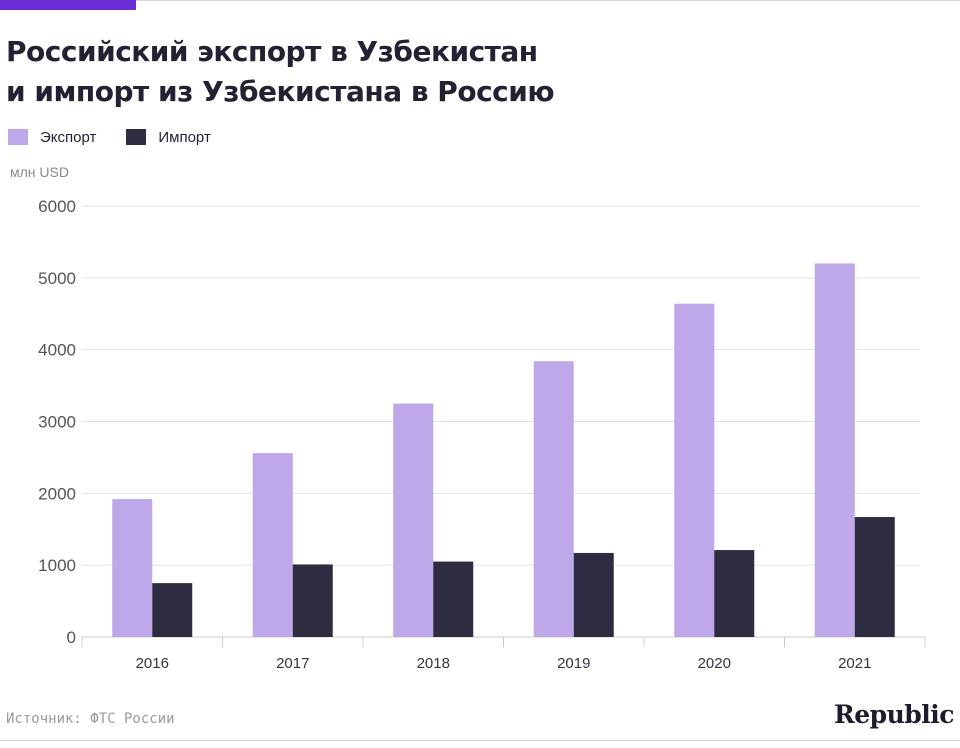 The width and height of the screenshot is (960, 748). What do you see at coordinates (90, 719) in the screenshot?
I see `source-note: Источник: ФТС России` at bounding box center [90, 719].